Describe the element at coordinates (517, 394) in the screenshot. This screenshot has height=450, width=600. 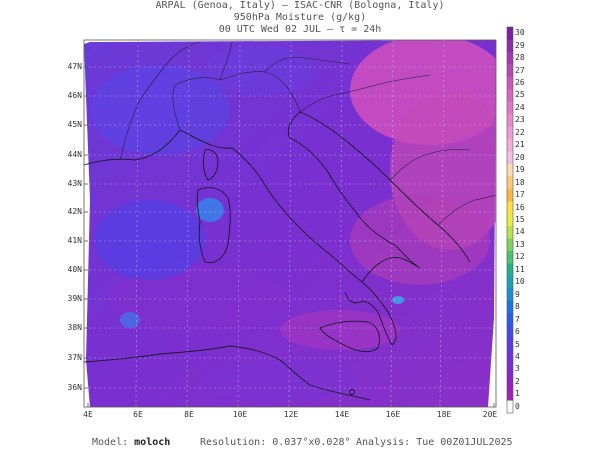
I see `colorbar-label: 1` at that location.